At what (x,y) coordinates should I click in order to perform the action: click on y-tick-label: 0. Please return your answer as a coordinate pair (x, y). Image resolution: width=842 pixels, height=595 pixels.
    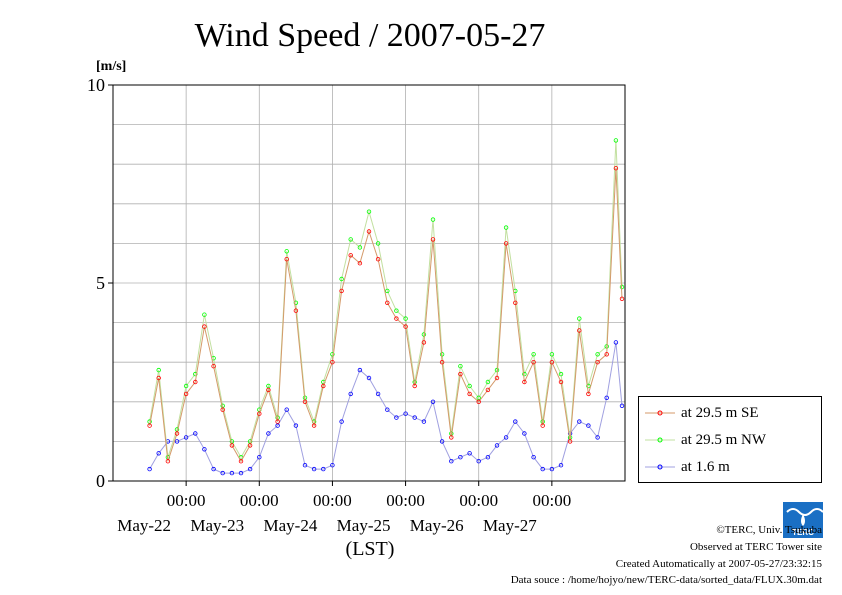
    Looking at the image, I should click on (100, 481).